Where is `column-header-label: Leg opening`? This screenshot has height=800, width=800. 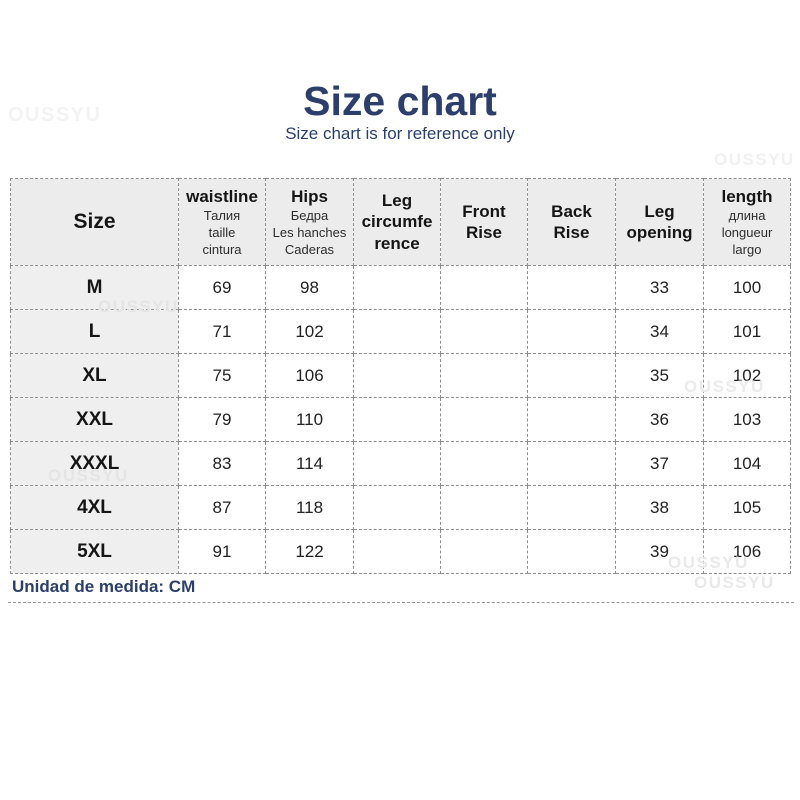 column-header-label: Leg opening is located at coordinates (659, 221).